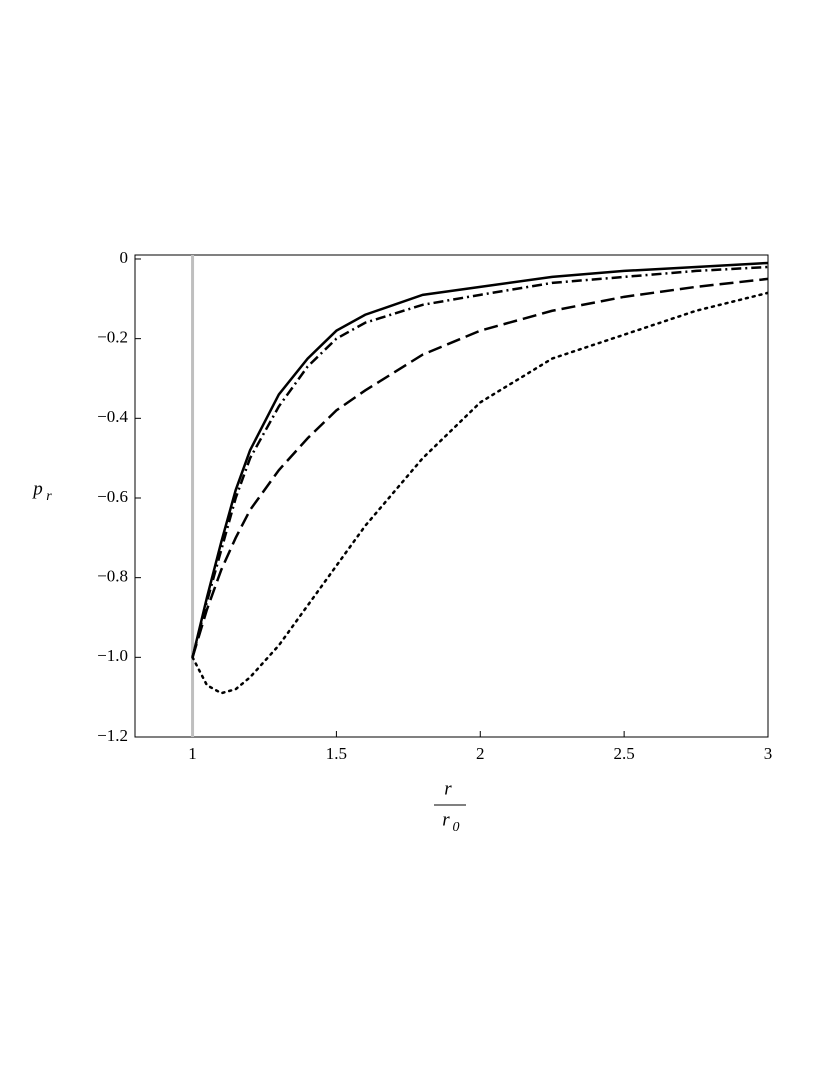 The height and width of the screenshot is (1075, 830). Describe the element at coordinates (624, 753) in the screenshot. I see `x-tick-label: 2.5` at that location.